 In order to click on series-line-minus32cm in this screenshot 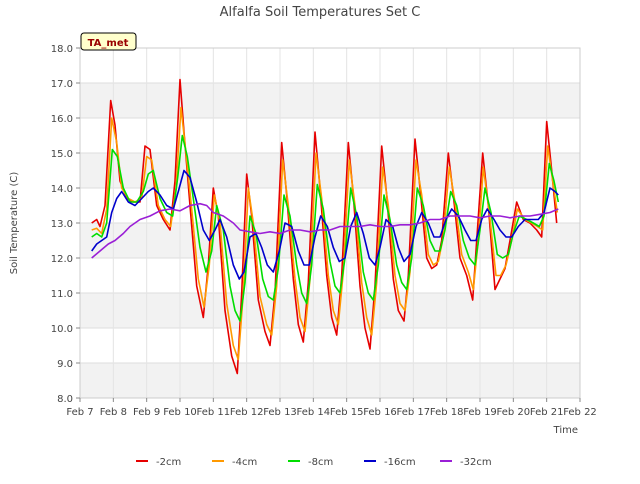, I will do `click(325, 230)`.